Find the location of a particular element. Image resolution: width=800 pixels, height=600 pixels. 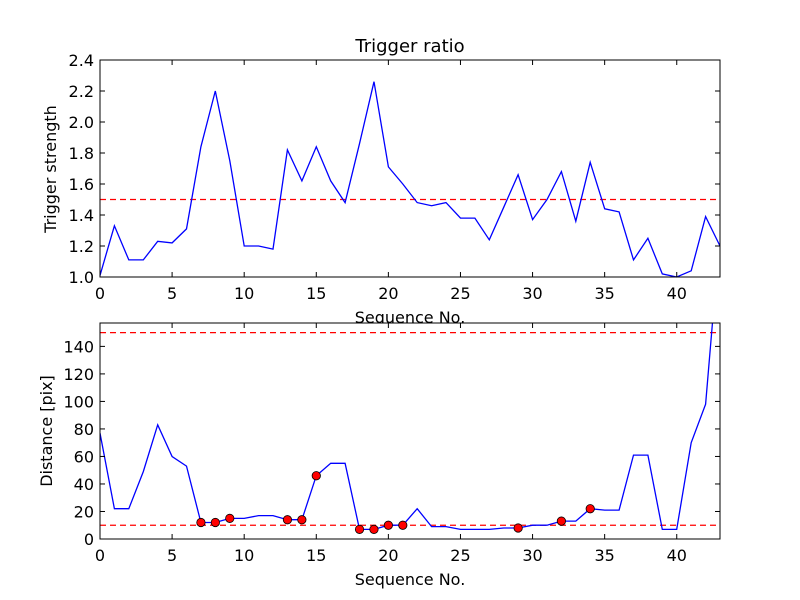

y-tick-label: 140 is located at coordinates (78, 346).